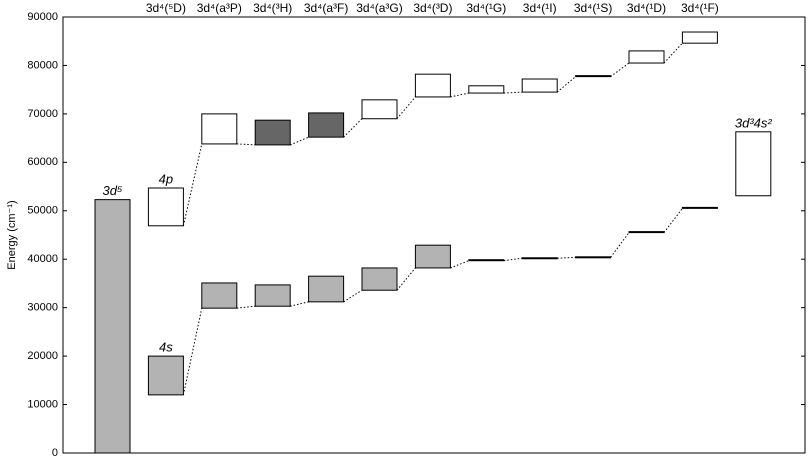  What do you see at coordinates (326, 8) in the screenshot?
I see `category-label: 3d⁴(a³F)` at bounding box center [326, 8].